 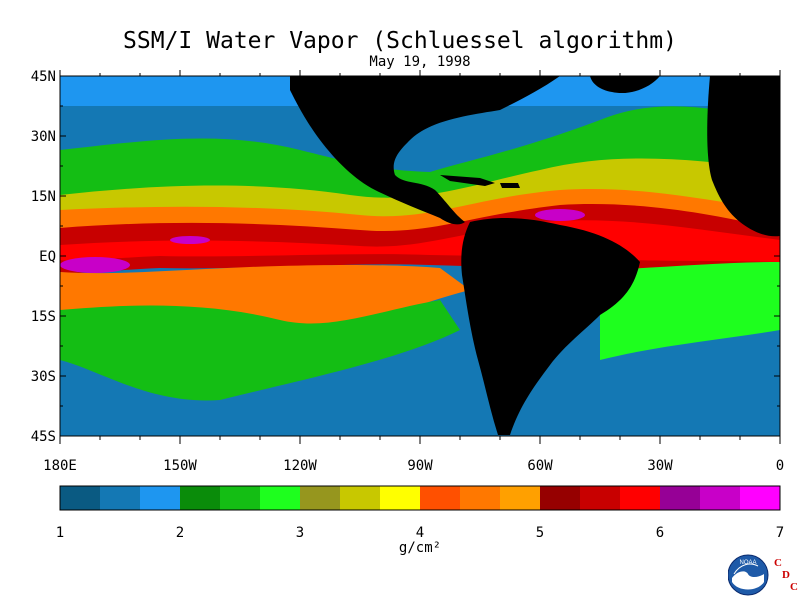 What do you see at coordinates (425, 150) in the screenshot?
I see `north-america` at bounding box center [425, 150].